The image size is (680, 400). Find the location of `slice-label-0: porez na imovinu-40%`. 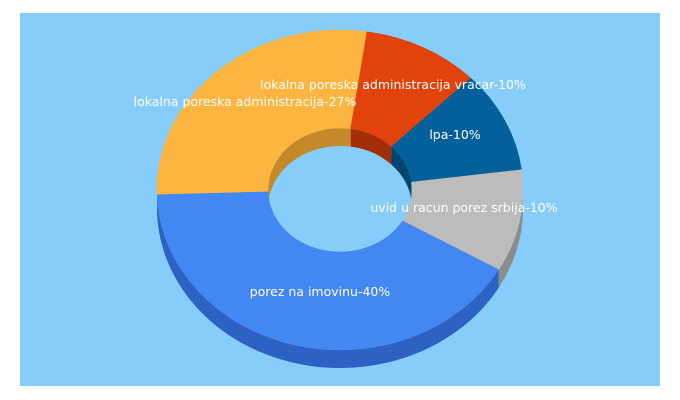

slice-label-0: porez na imovinu-40% is located at coordinates (320, 291).